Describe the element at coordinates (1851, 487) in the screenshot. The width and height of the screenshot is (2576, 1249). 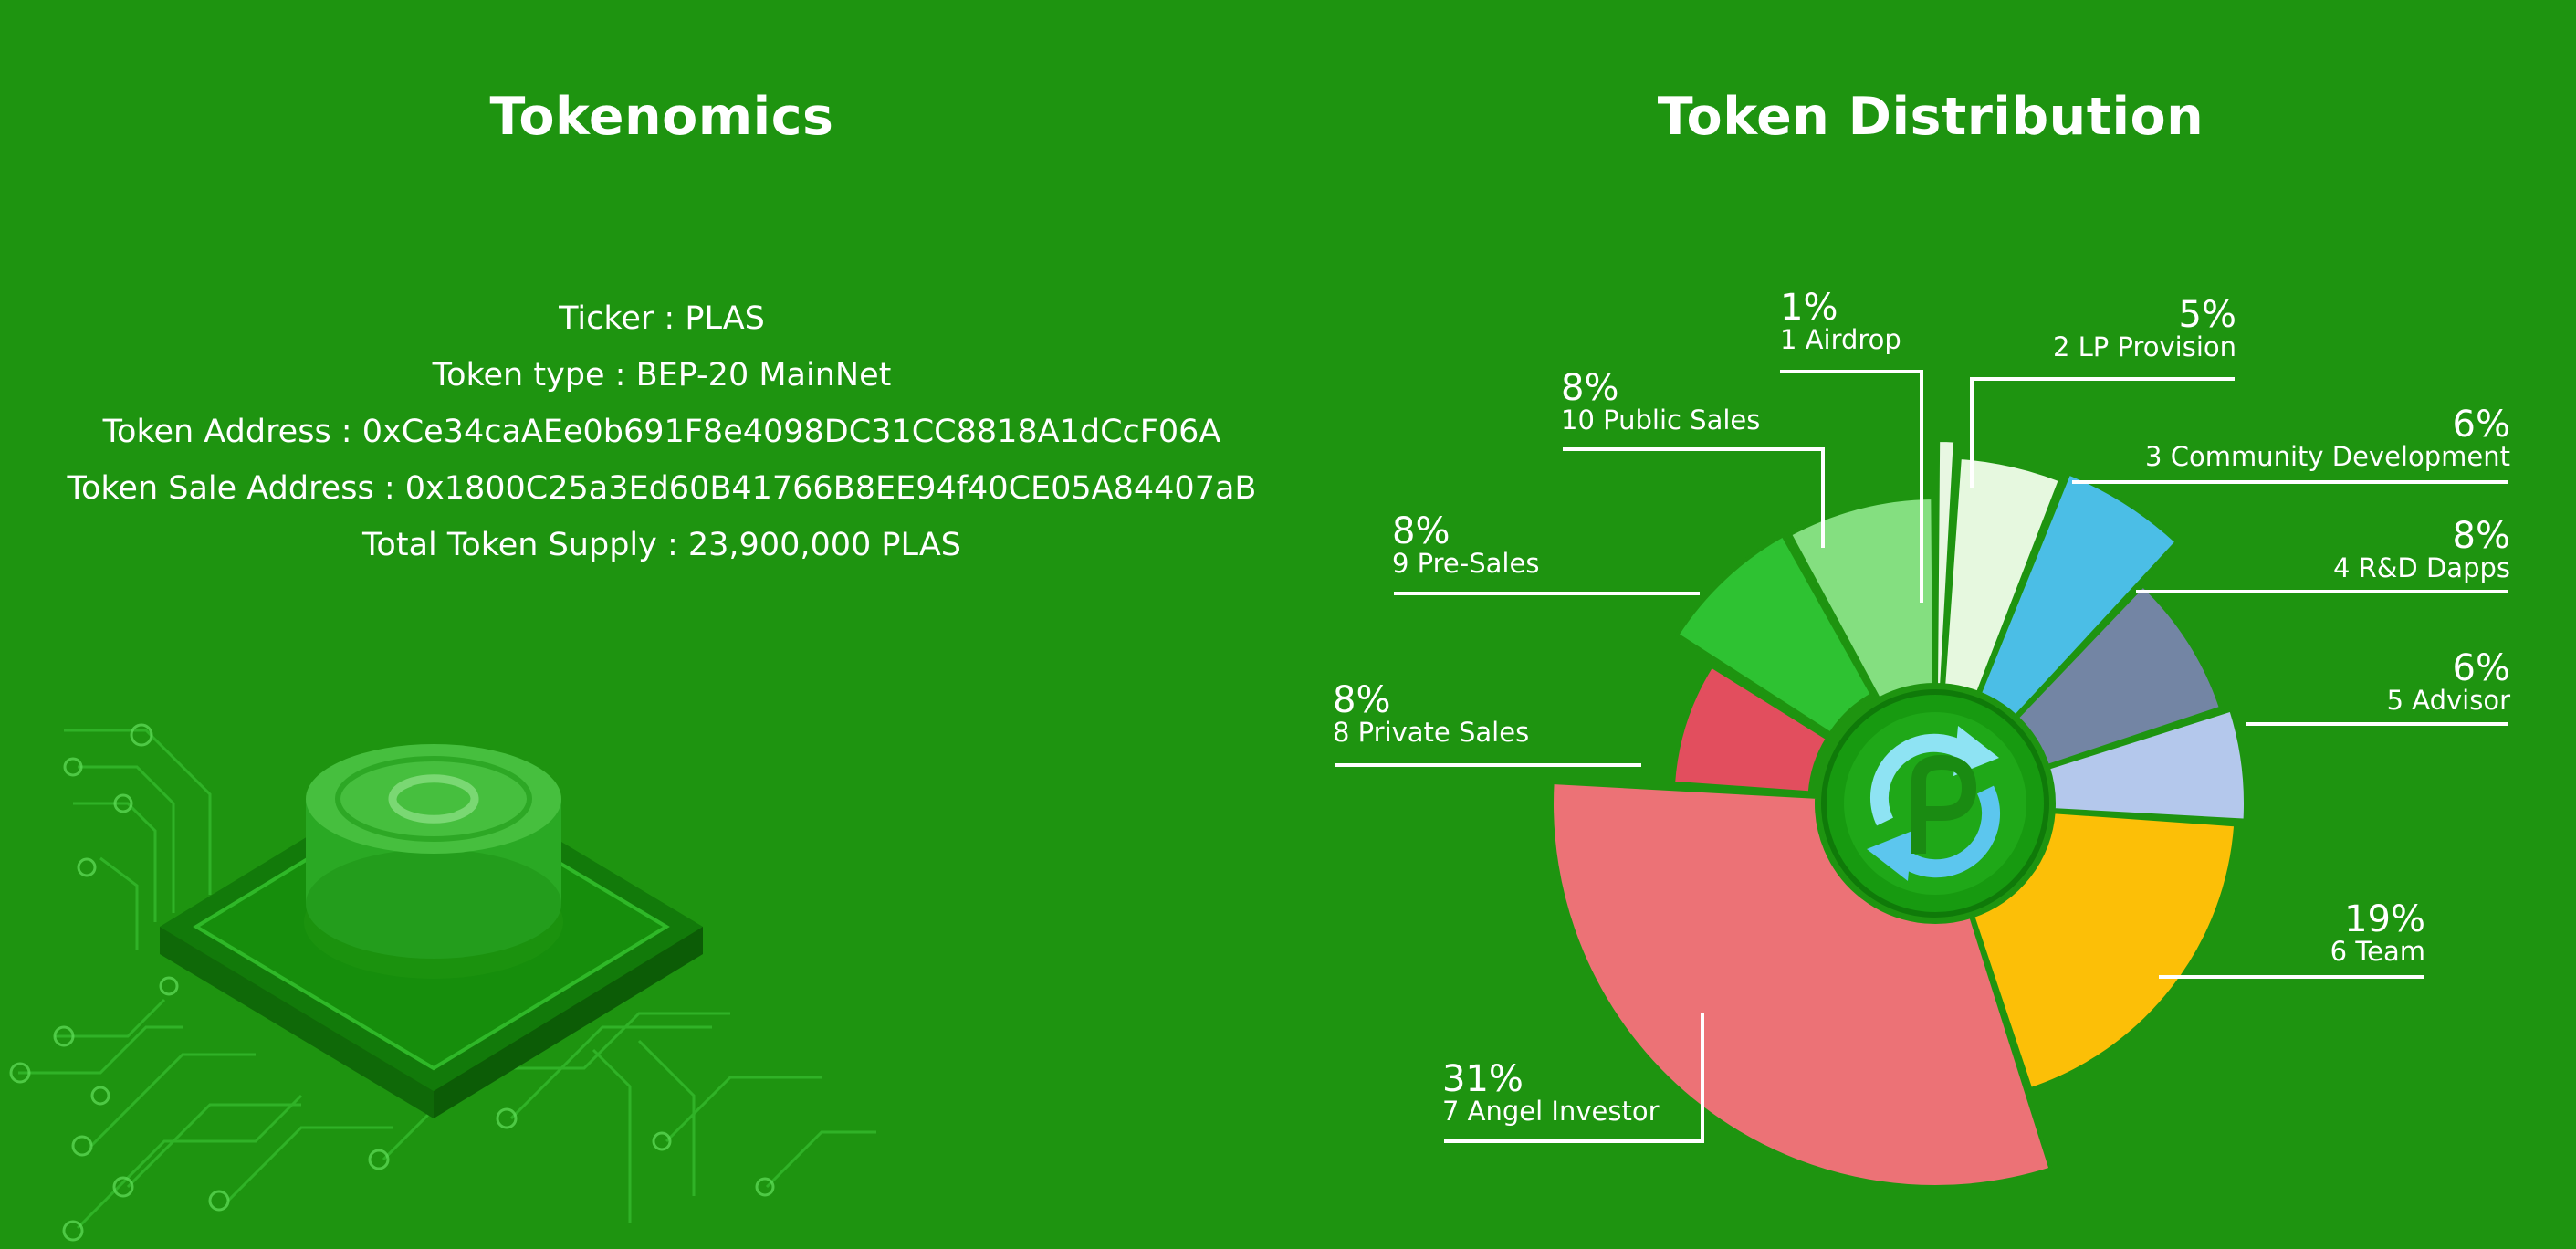
I see `leader-line-1-airdrop` at that location.